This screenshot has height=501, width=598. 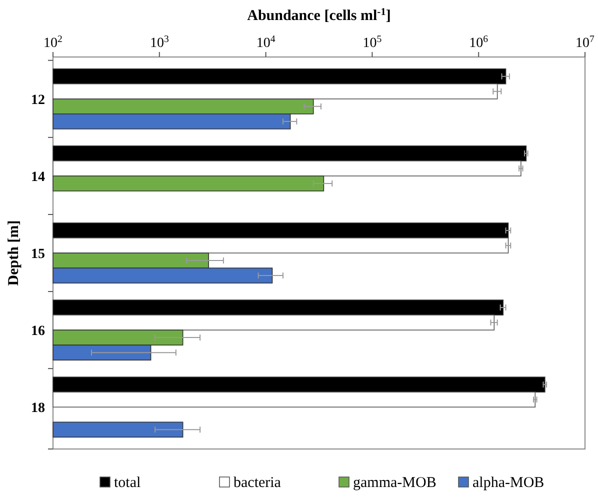 What do you see at coordinates (53, 42) in the screenshot?
I see `x-tick-label: 10$^{2}$` at bounding box center [53, 42].